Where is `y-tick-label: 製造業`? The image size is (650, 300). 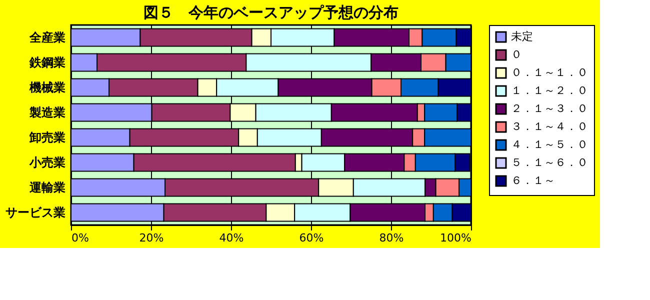
y-tick-label: 製造業 is located at coordinates (47, 113).